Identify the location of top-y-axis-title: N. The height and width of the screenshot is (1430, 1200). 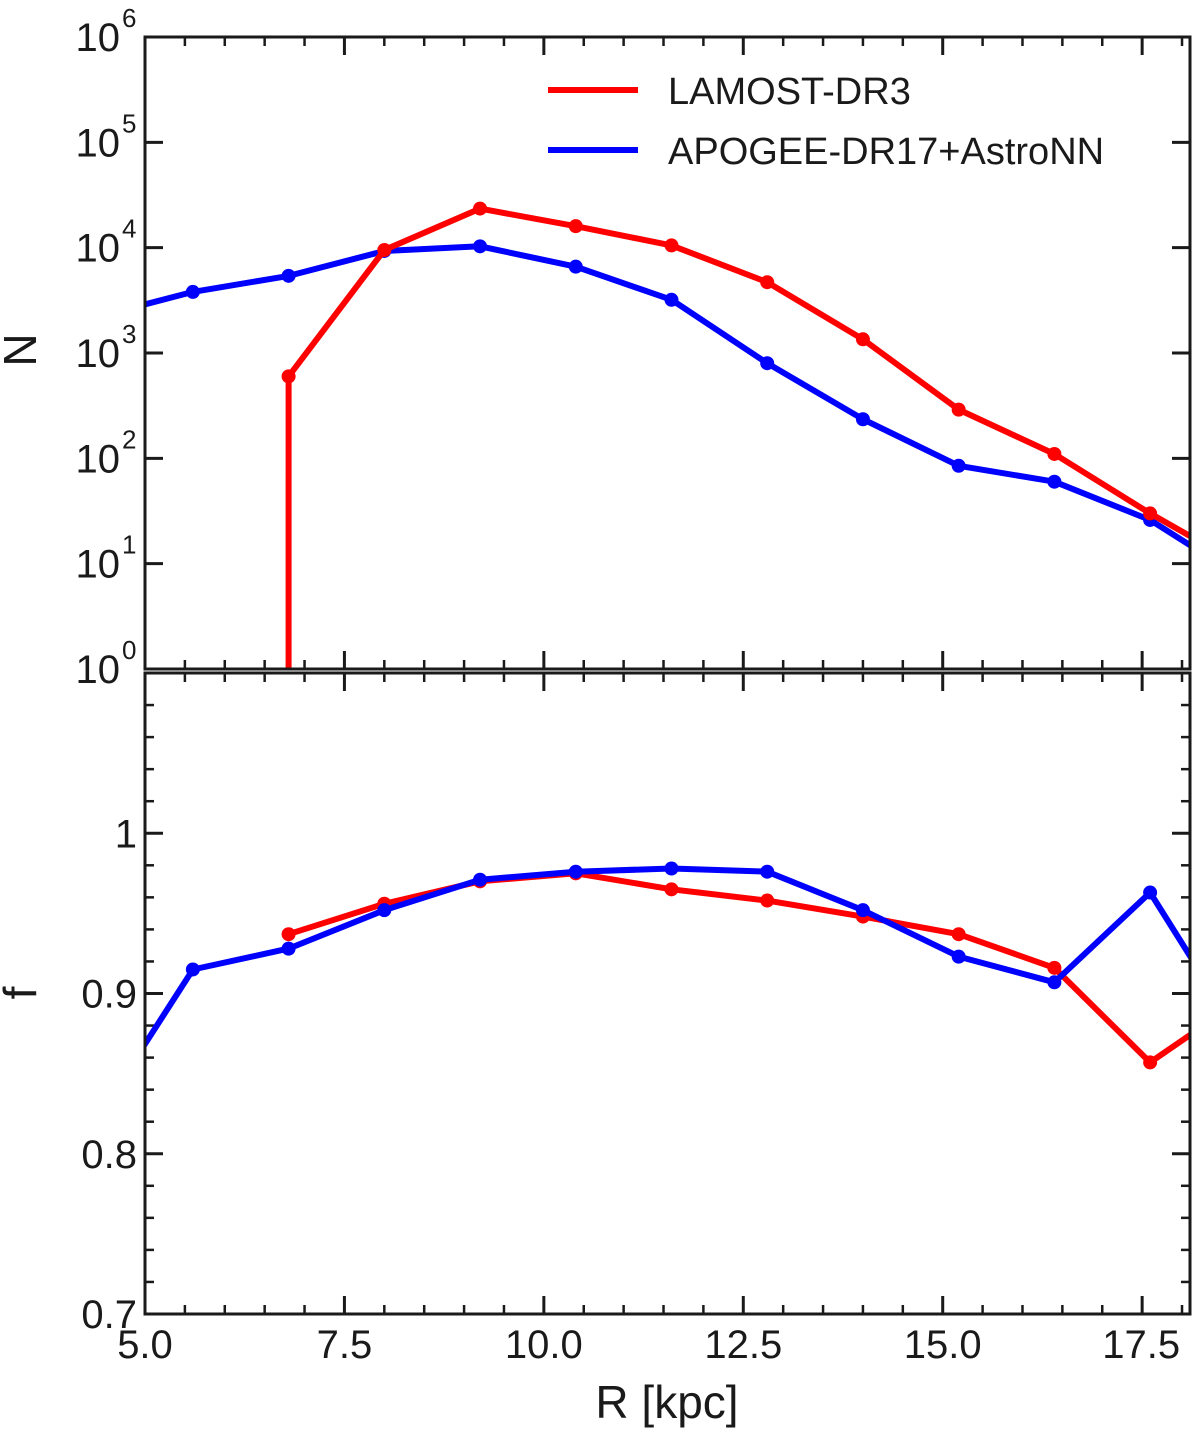
(23, 349).